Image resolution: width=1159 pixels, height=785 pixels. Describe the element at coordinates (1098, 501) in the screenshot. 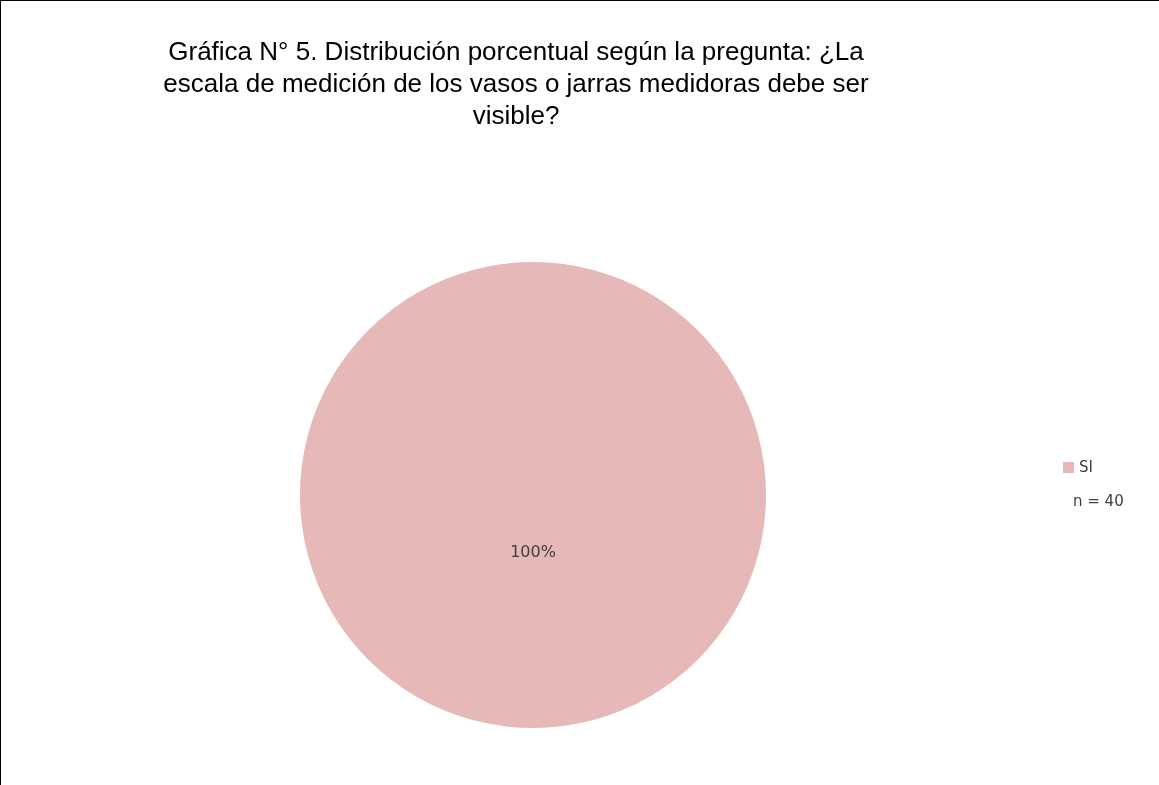

I see `text: n = 40` at that location.